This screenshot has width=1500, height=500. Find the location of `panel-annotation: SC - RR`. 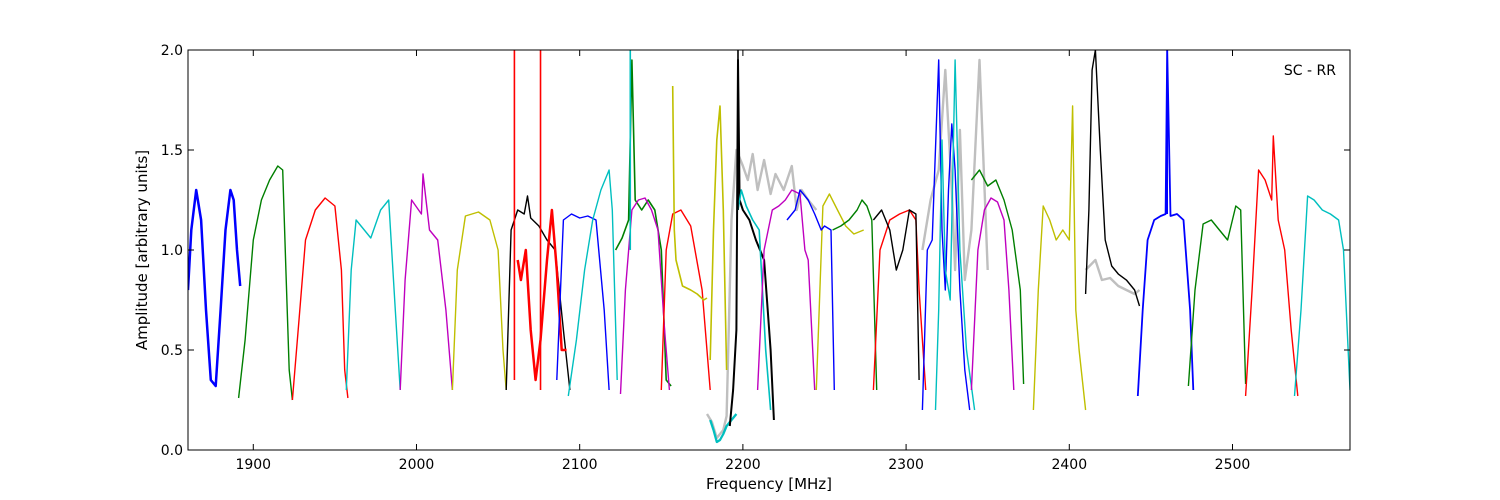

panel-annotation: SC - RR is located at coordinates (1310, 71).